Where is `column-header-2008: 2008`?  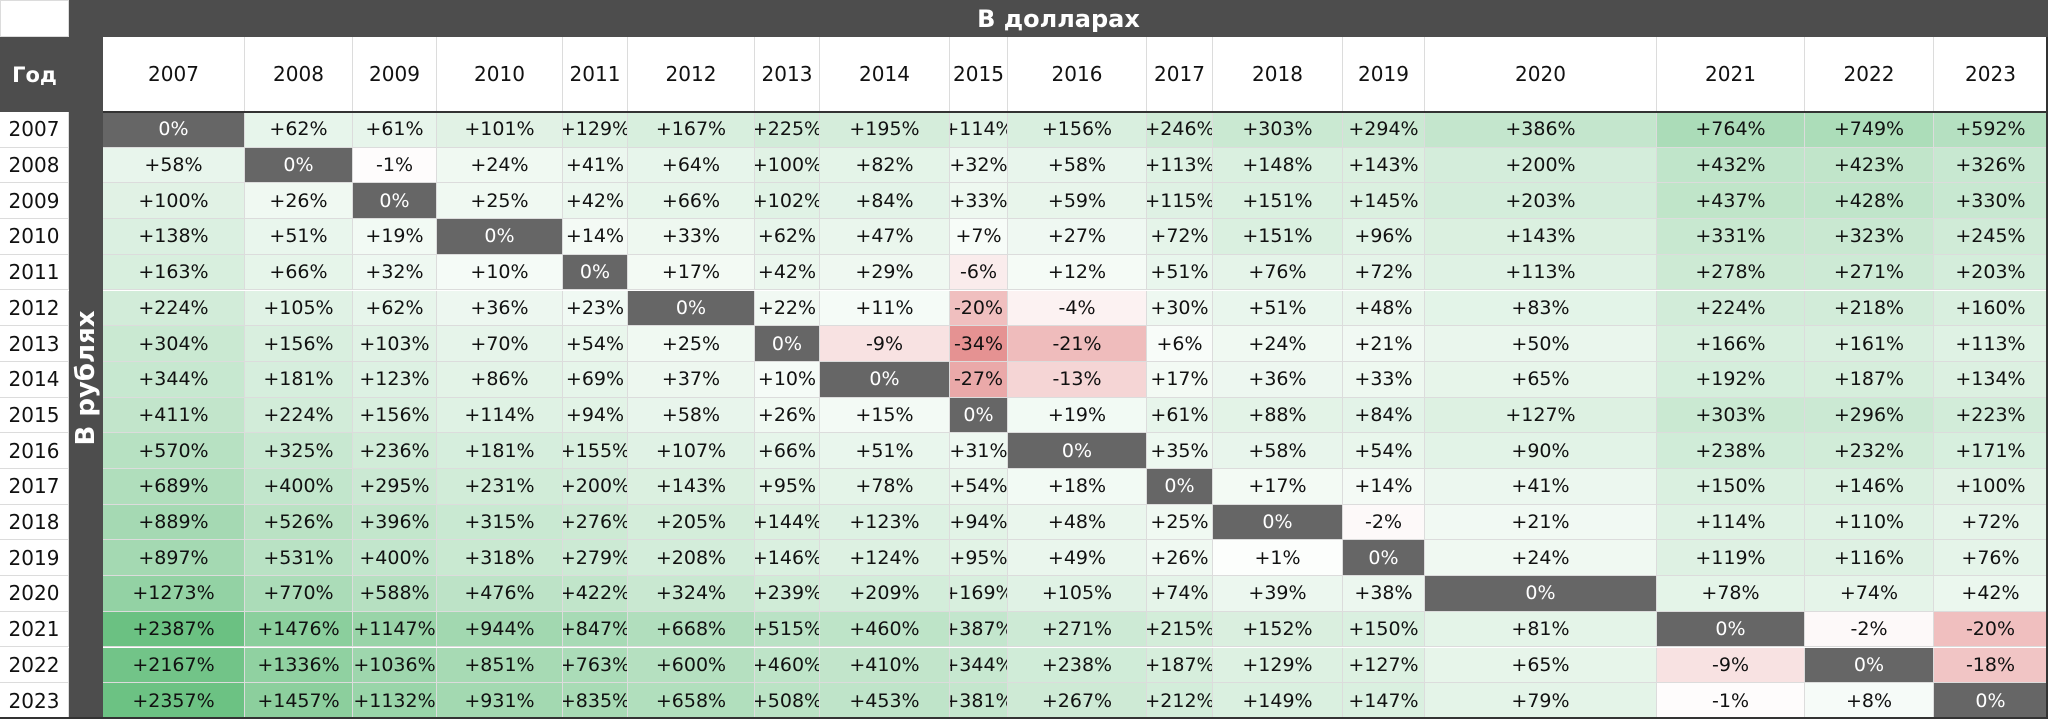
column-header-2008: 2008 is located at coordinates (299, 74).